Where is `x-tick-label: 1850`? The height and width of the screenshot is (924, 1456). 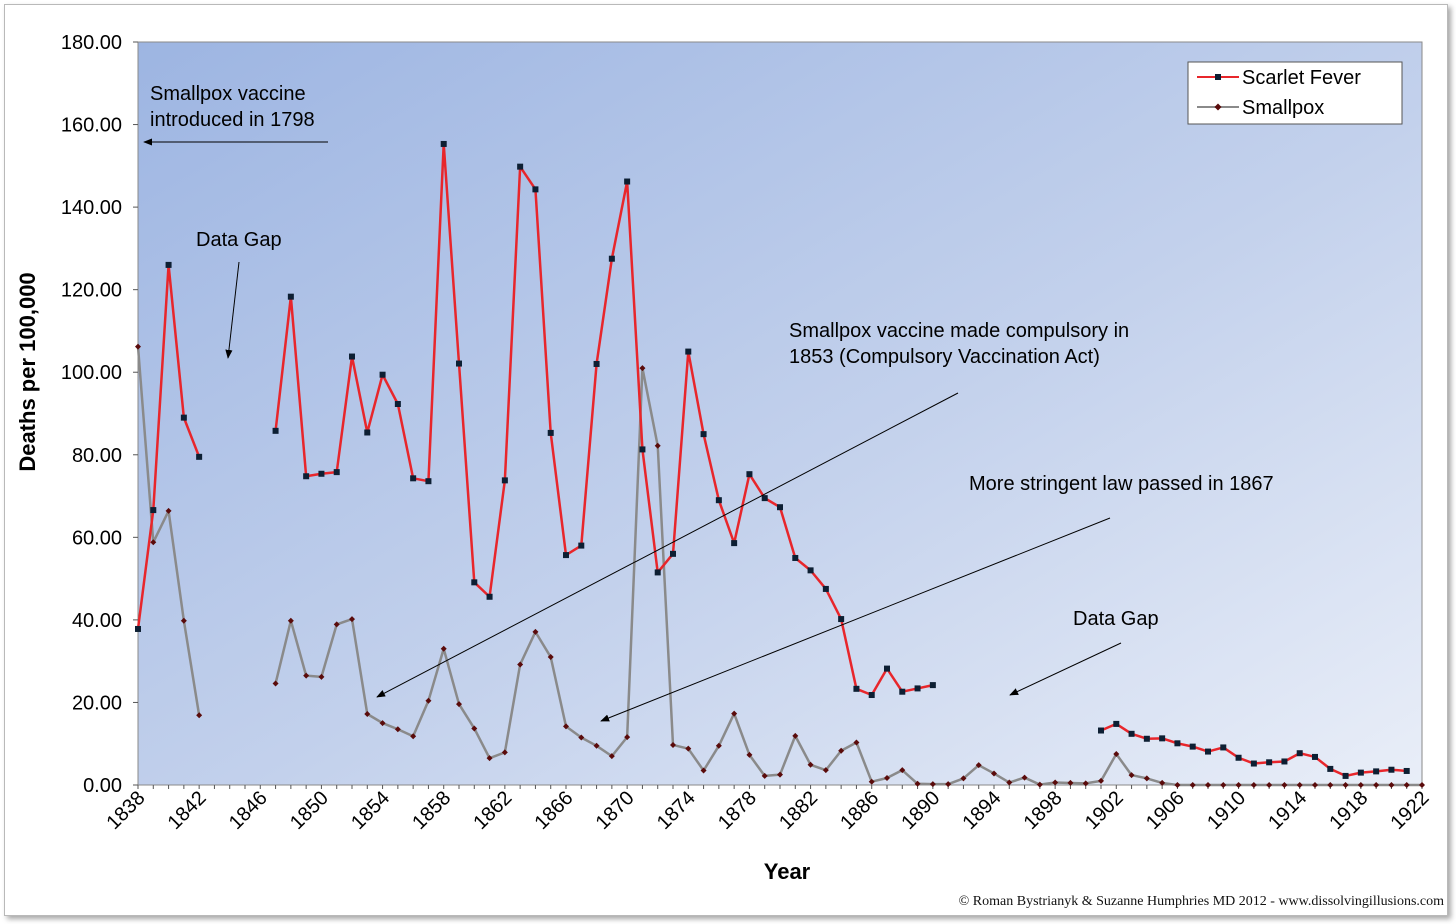 x-tick-label: 1850 is located at coordinates (309, 810).